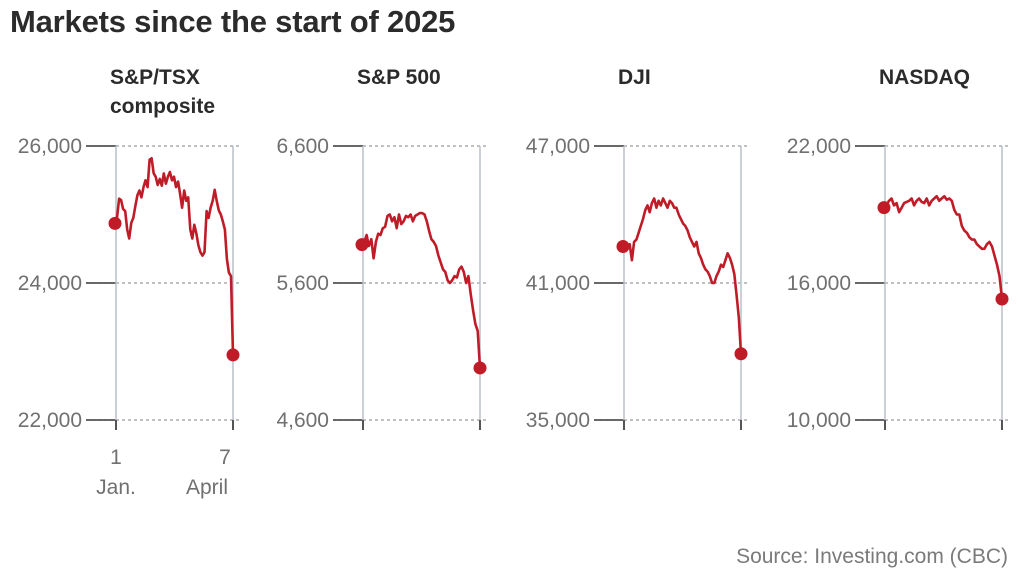  Describe the element at coordinates (302, 420) in the screenshot. I see `y-tick-label: 4,600` at that location.